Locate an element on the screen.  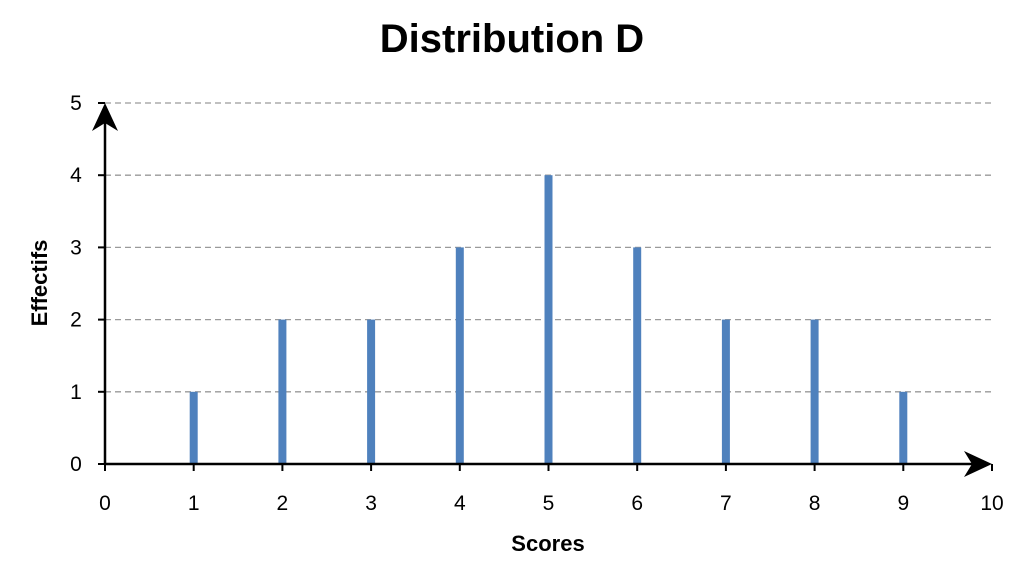
x-tick-label-7: 7 is located at coordinates (726, 503).